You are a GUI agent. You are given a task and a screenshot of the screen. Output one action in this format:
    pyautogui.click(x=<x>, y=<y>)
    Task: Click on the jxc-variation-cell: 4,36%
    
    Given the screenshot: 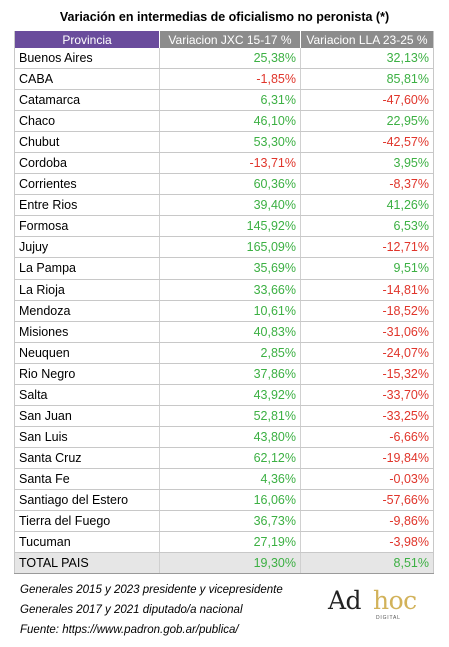 What is the action you would take?
    pyautogui.click(x=230, y=479)
    